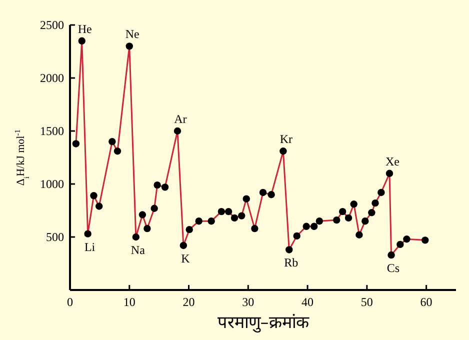 This screenshot has width=469, height=340. Describe the element at coordinates (426, 302) in the screenshot. I see `x-tick-label: 60` at that location.